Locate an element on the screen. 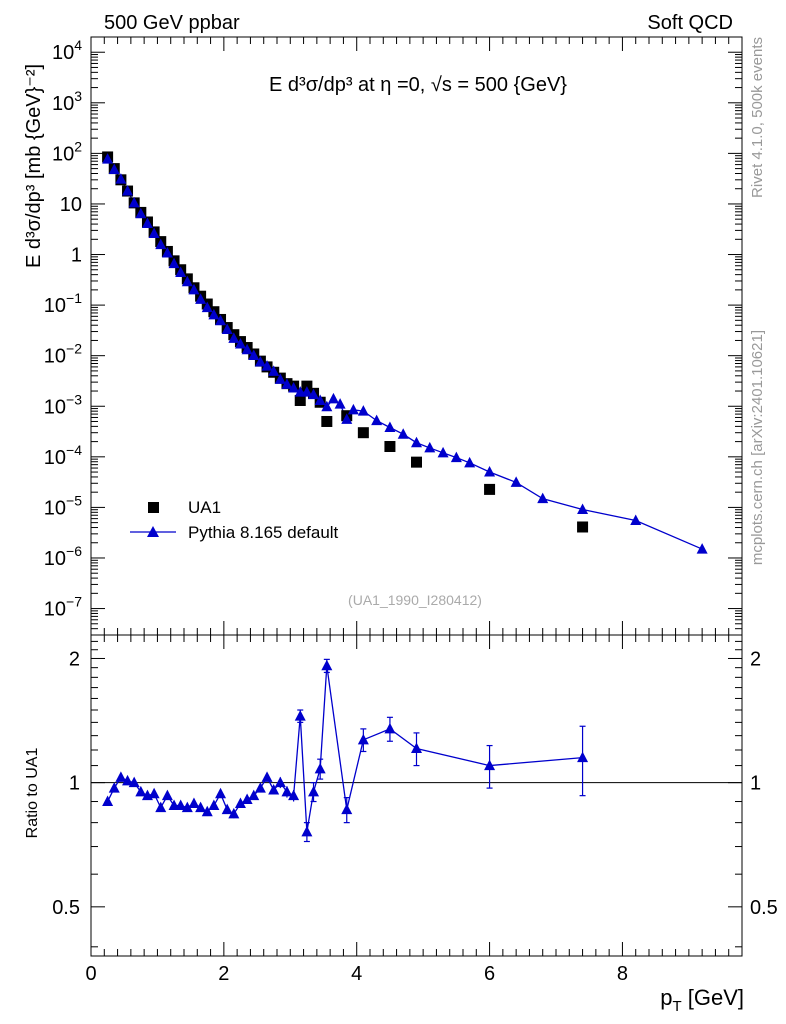 Image resolution: width=786 pixels, height=1024 pixels. main-y-tick-label: 1 is located at coordinates (76, 256).